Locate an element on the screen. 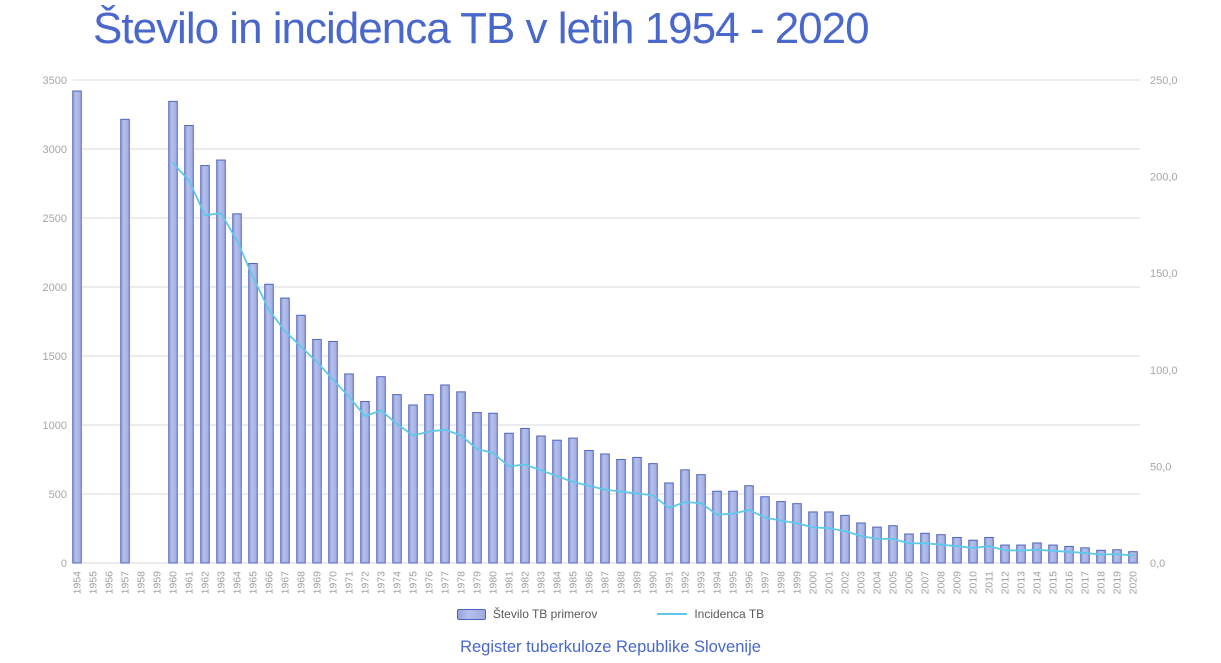 The width and height of the screenshot is (1221, 663). svg-text: 250,0 is located at coordinates (1164, 81).